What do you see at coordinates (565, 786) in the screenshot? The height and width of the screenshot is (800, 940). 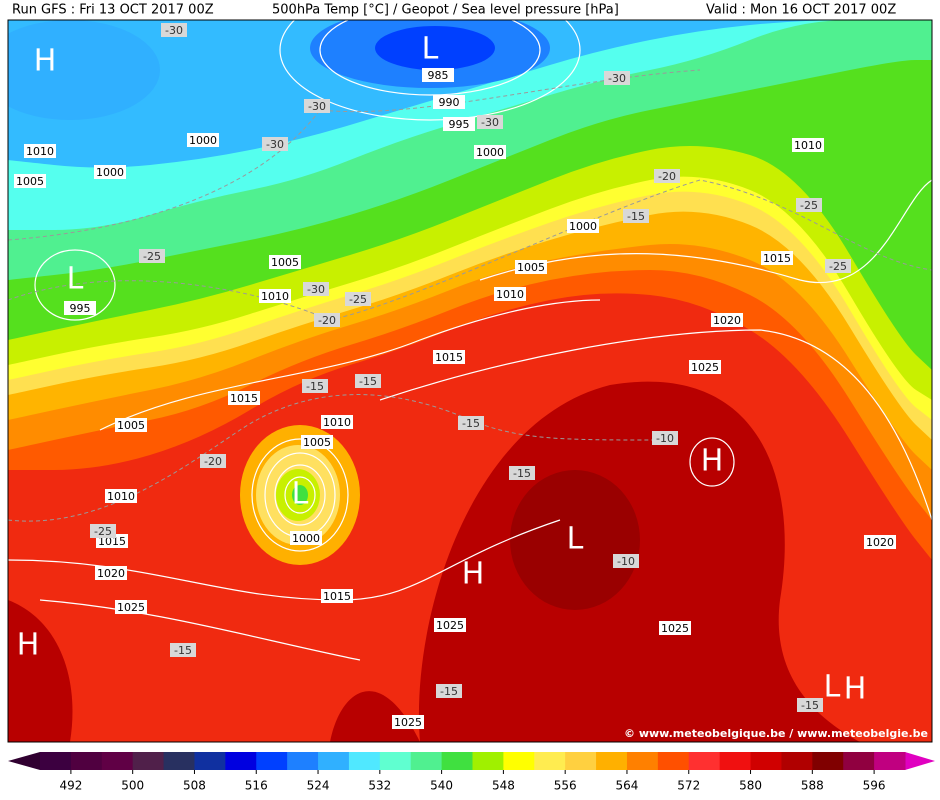 I see `colorbar-tick-label: 556` at bounding box center [565, 786].